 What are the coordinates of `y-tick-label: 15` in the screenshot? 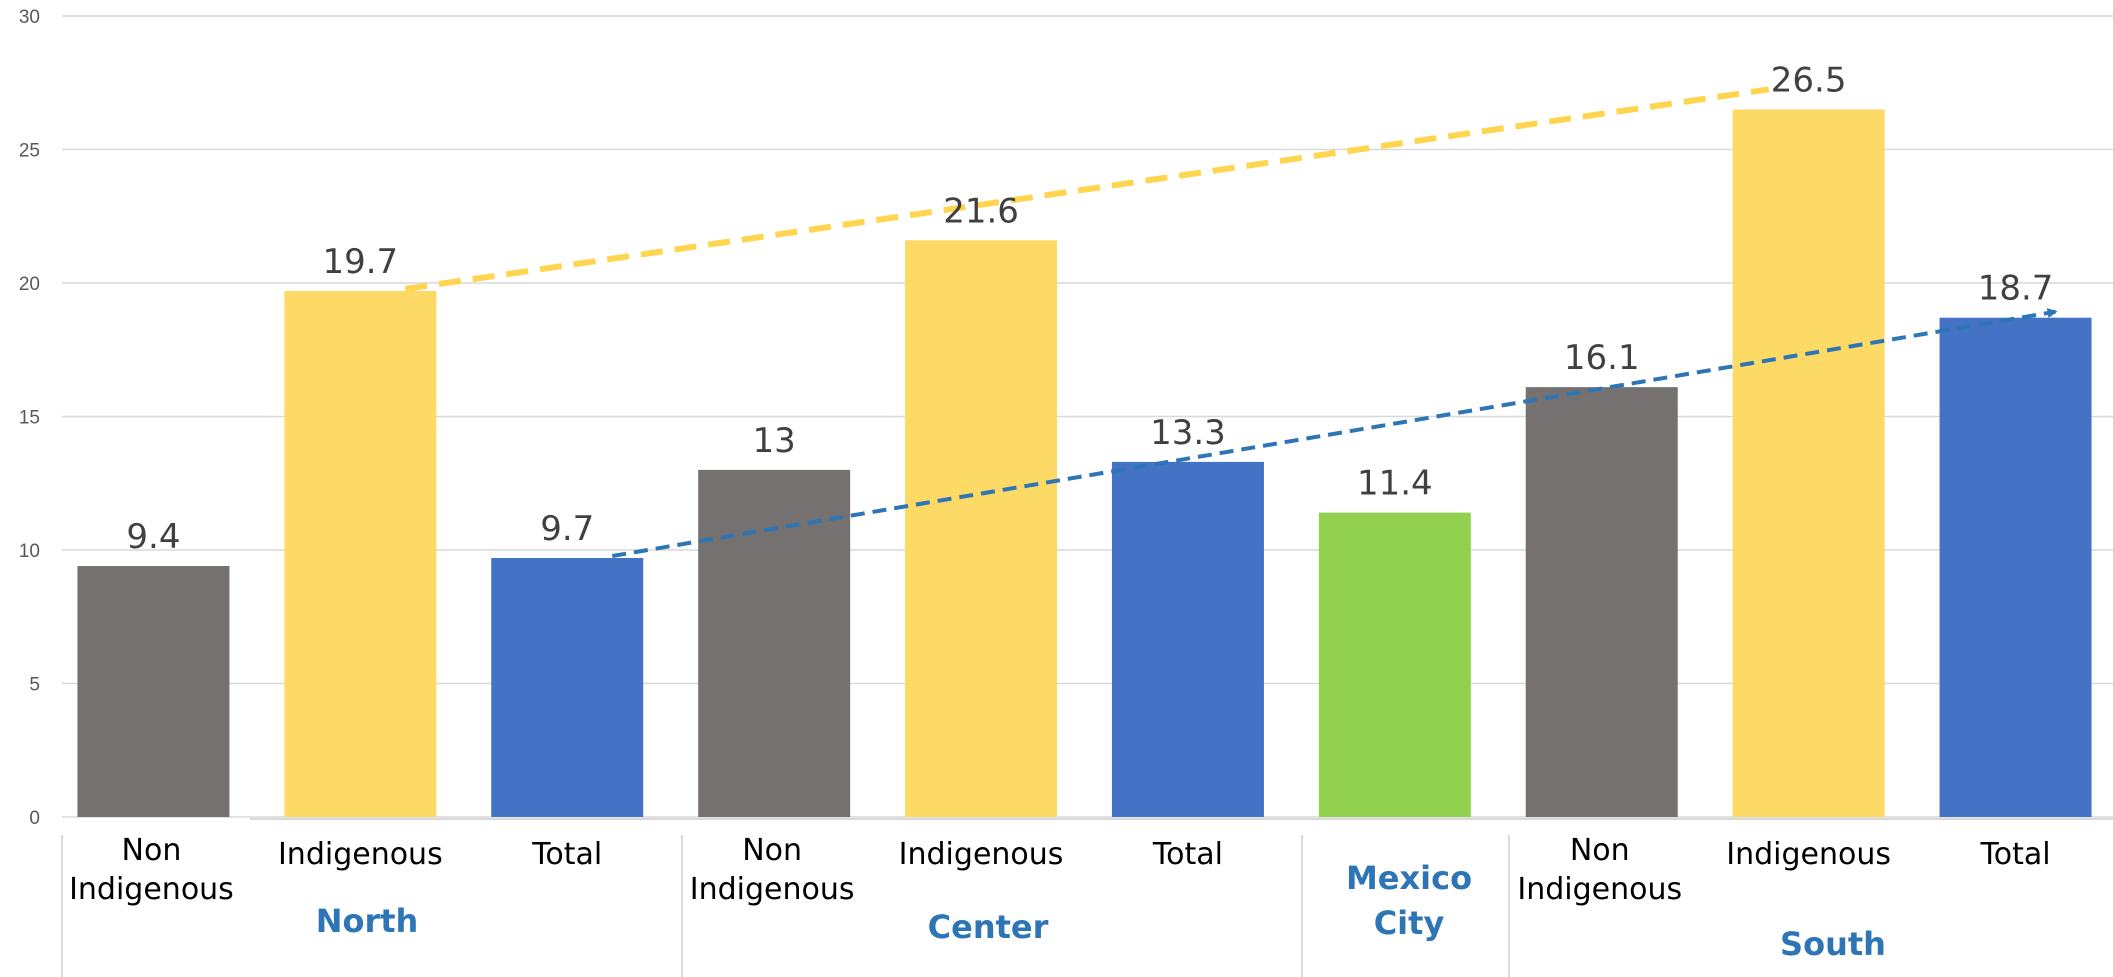 It's located at (29, 418).